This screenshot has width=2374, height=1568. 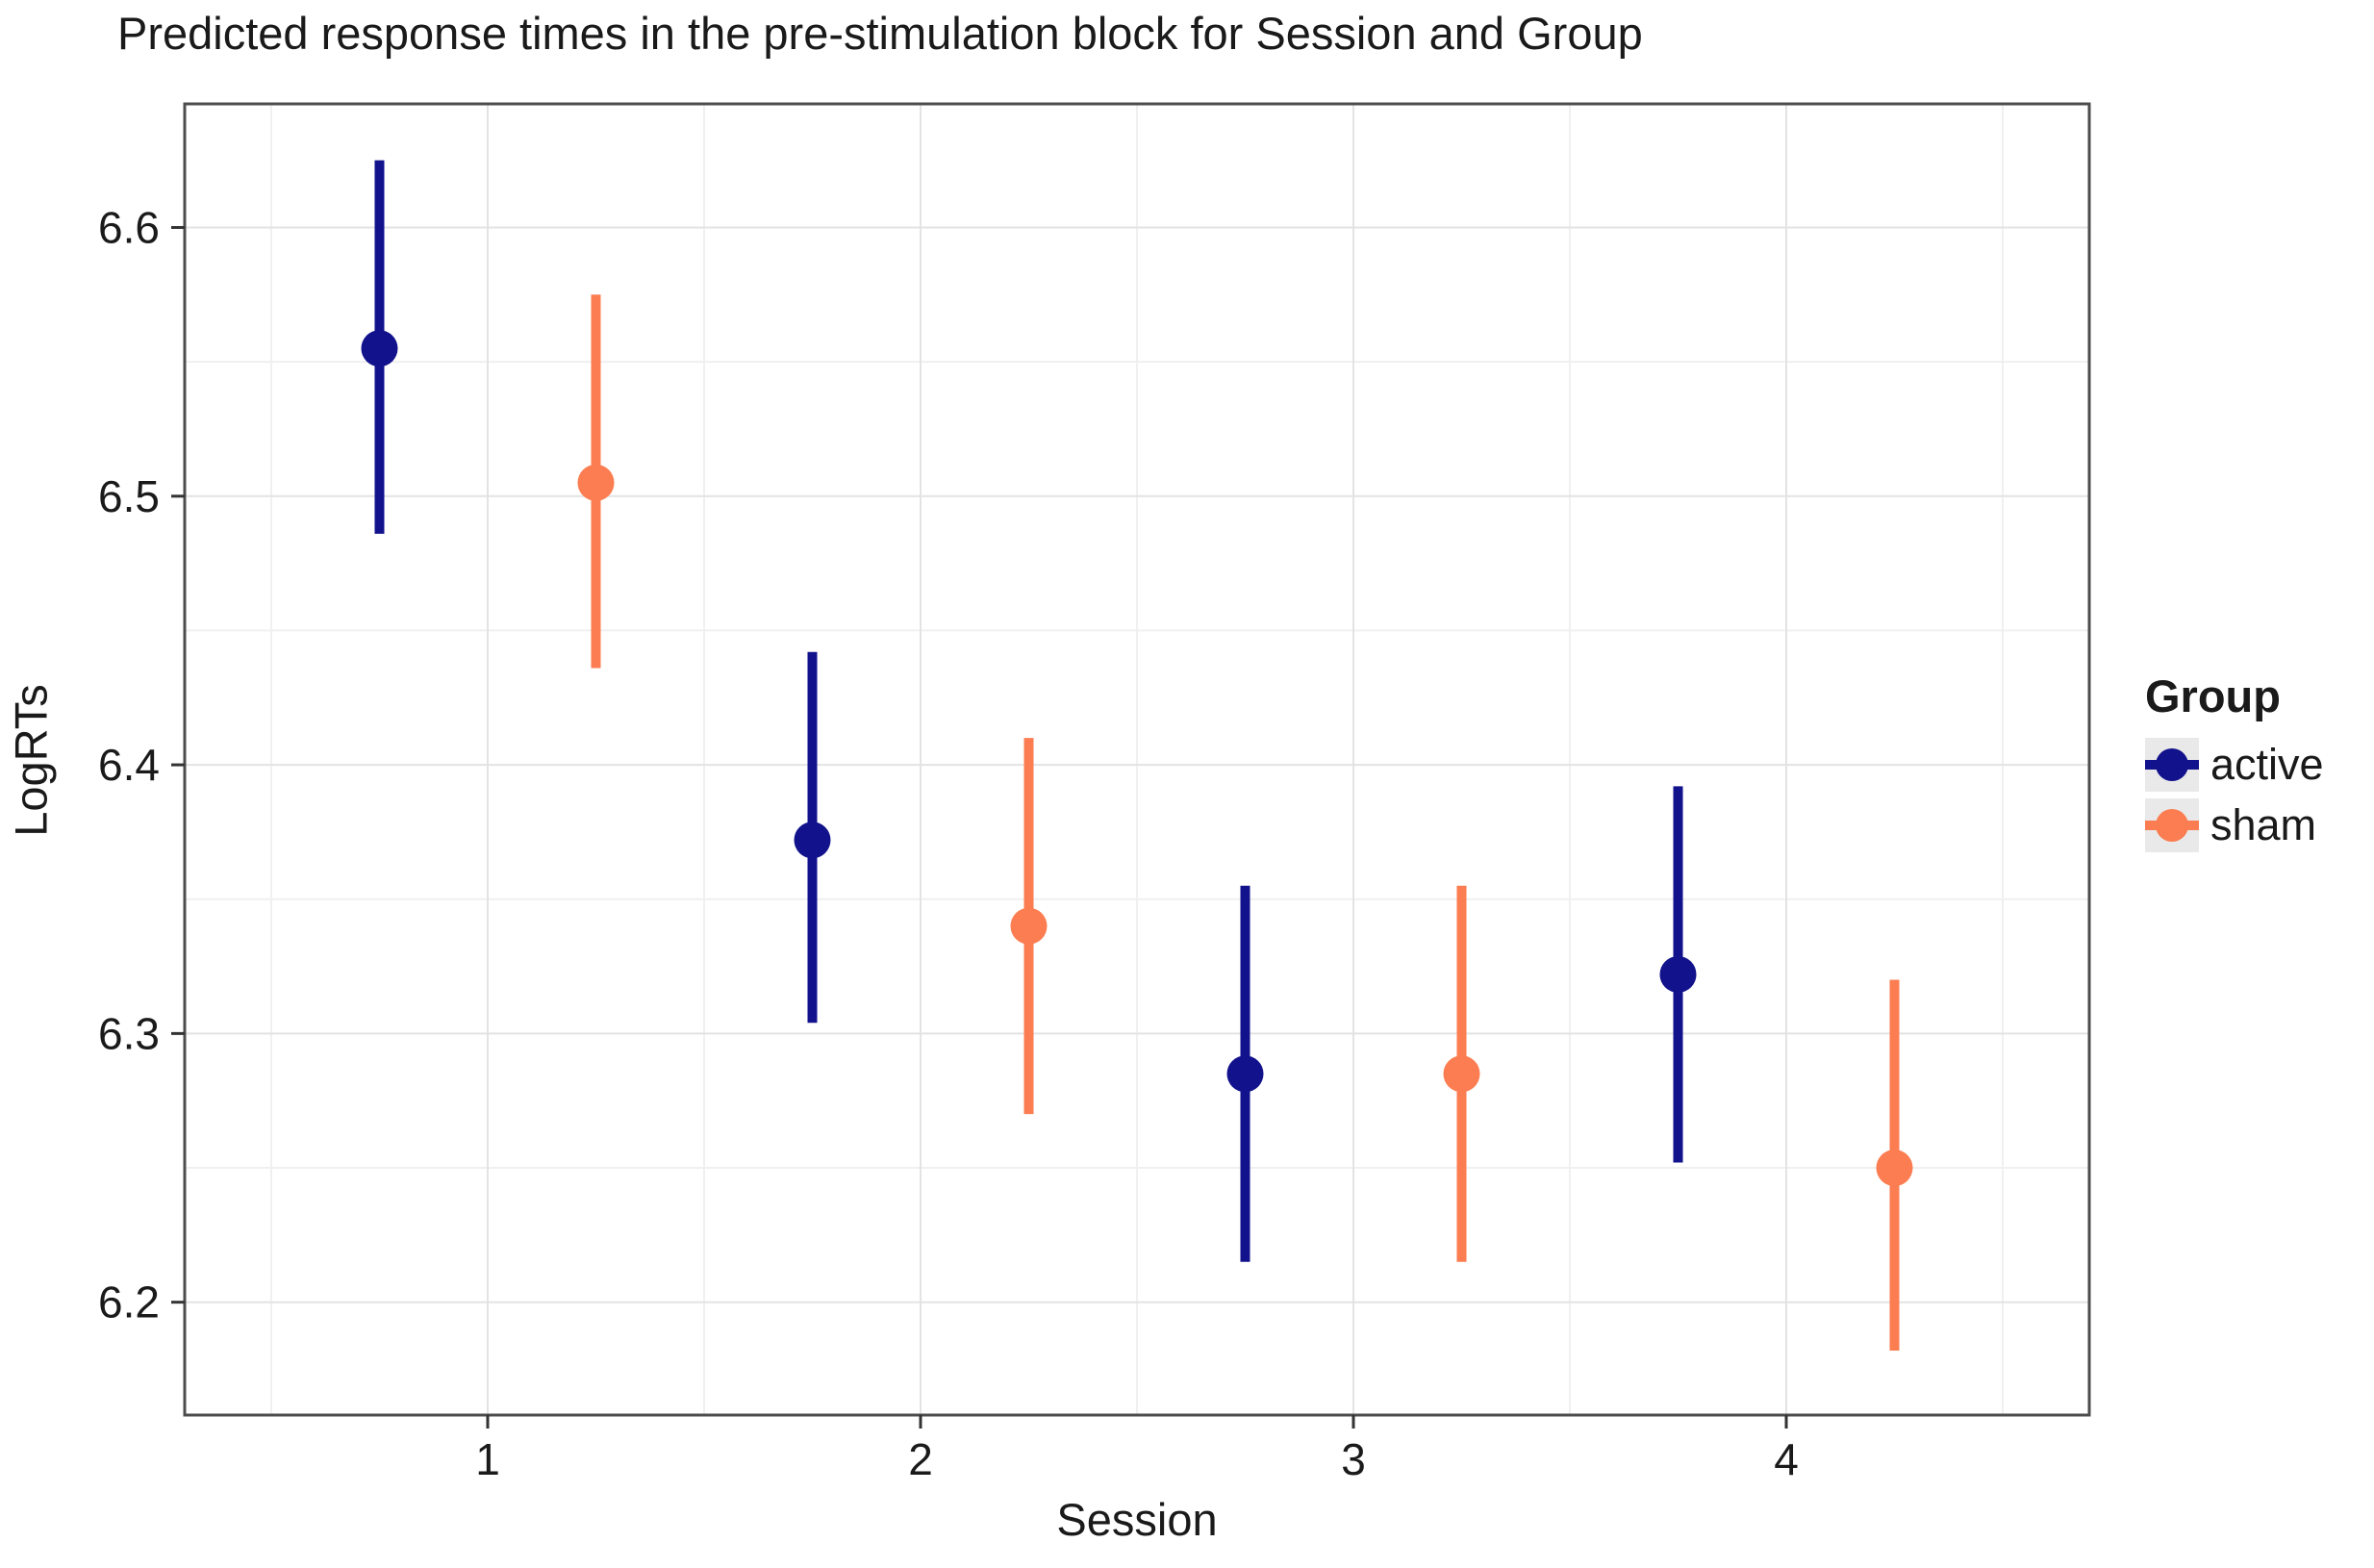 I want to click on point-active-session4, so click(x=1678, y=974).